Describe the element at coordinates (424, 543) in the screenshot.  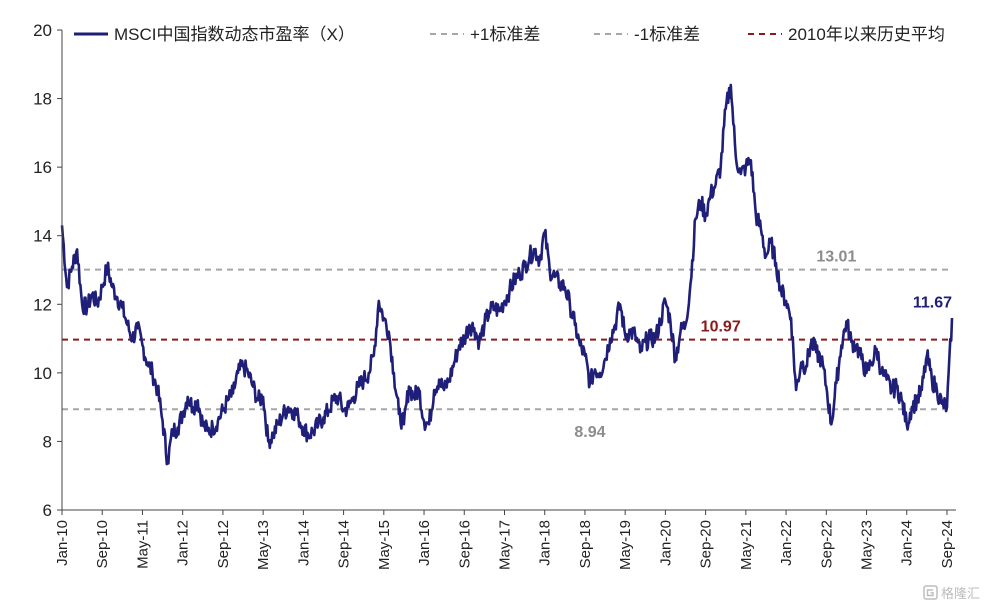
I see `x-tick-label: Jan-16` at that location.